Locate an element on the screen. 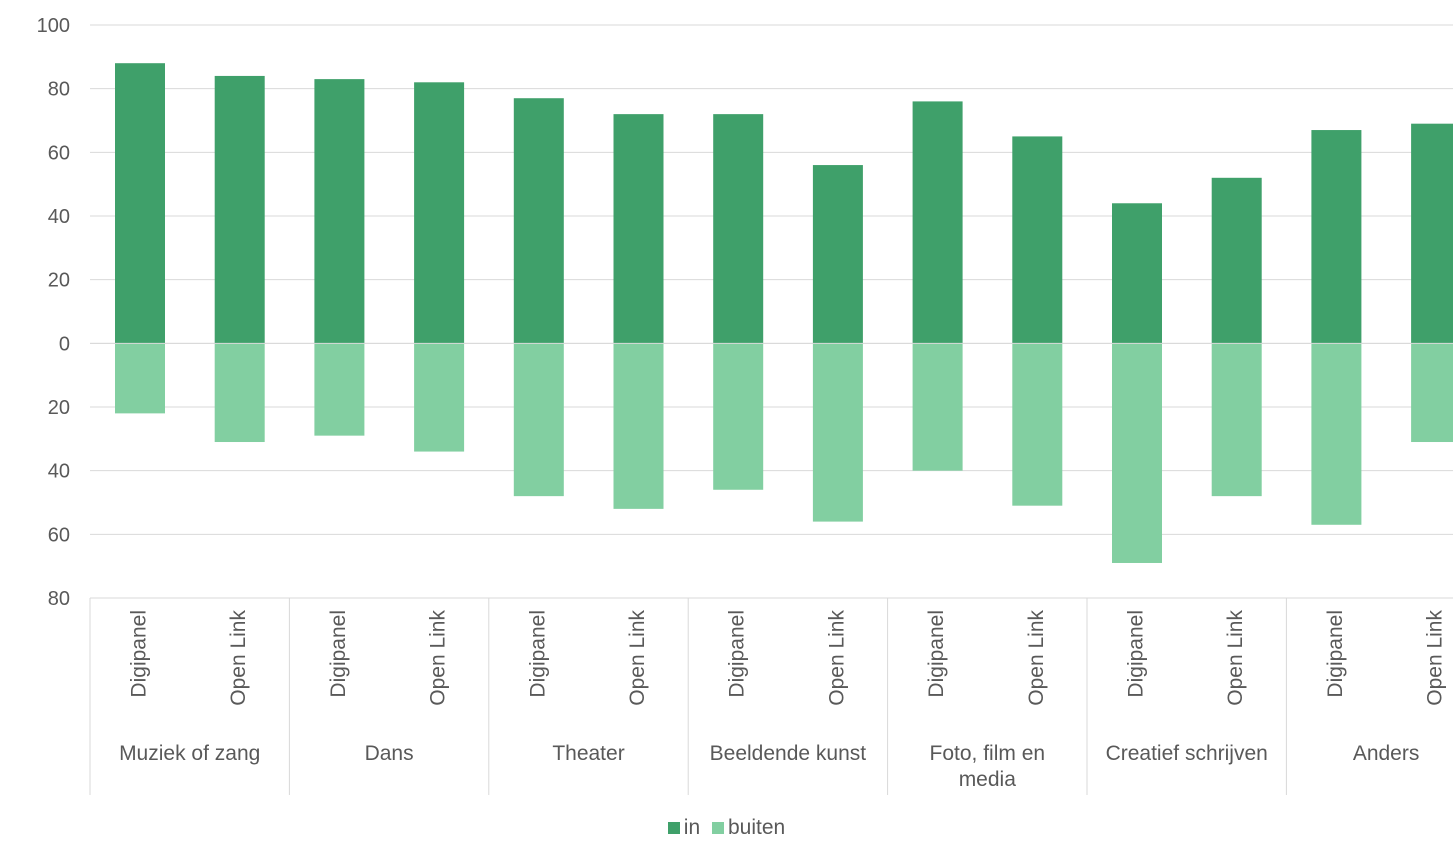 This screenshot has width=1453, height=842. y-axis: 100 80 60 40 20 0 20 40 60 80 is located at coordinates (53, 312).